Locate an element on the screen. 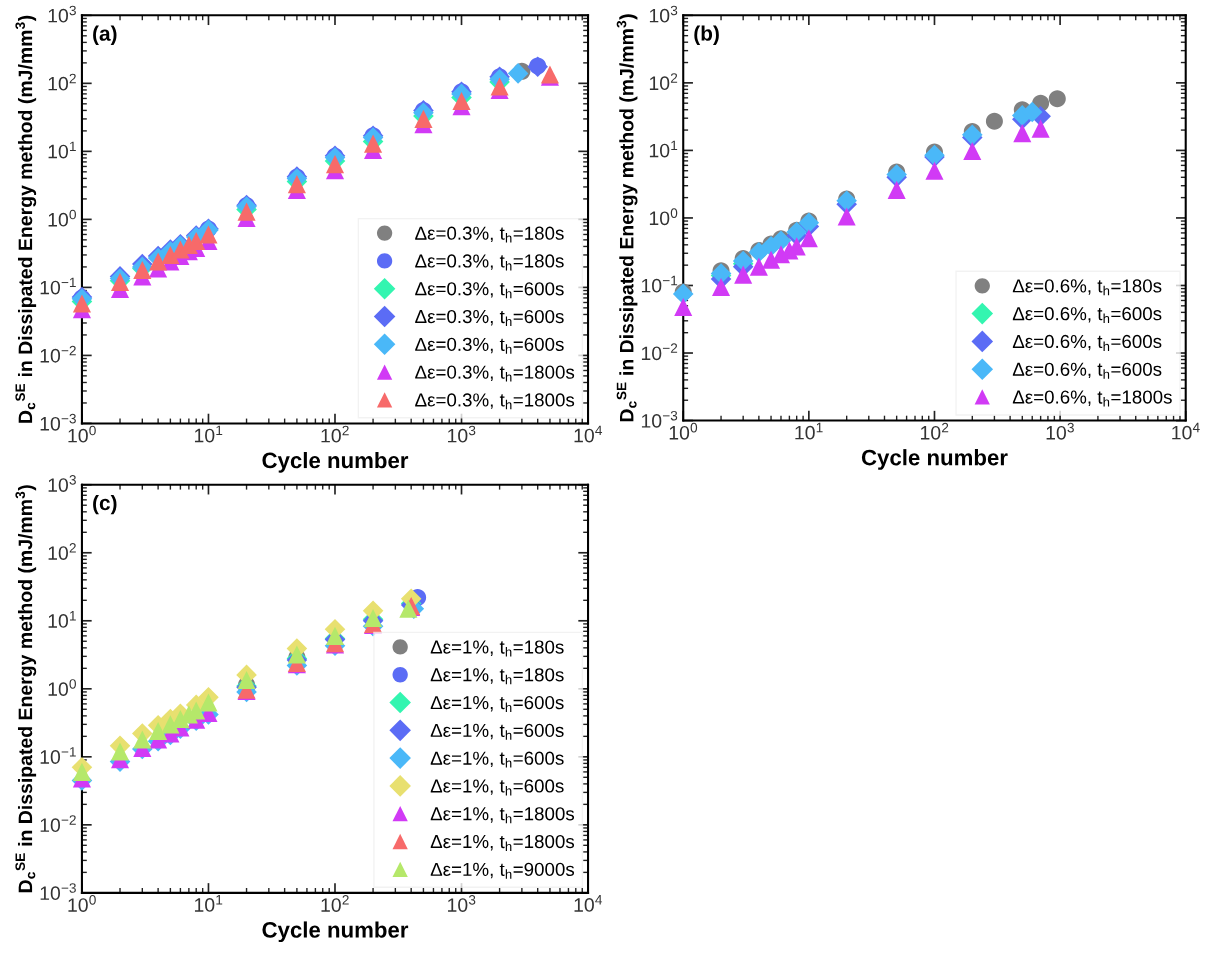  legend-label: Δε=0.6%, t$_{h}$=180s is located at coordinates (1087, 287).